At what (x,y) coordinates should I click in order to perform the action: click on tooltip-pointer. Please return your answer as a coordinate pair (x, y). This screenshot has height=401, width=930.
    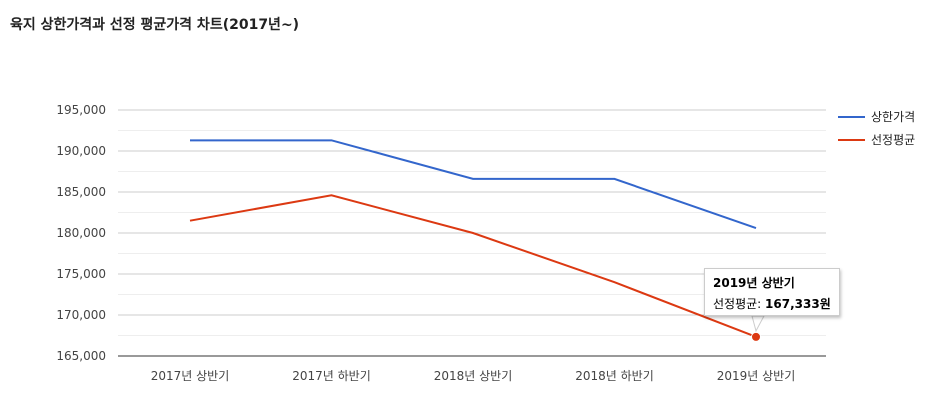
    Looking at the image, I should click on (758, 324).